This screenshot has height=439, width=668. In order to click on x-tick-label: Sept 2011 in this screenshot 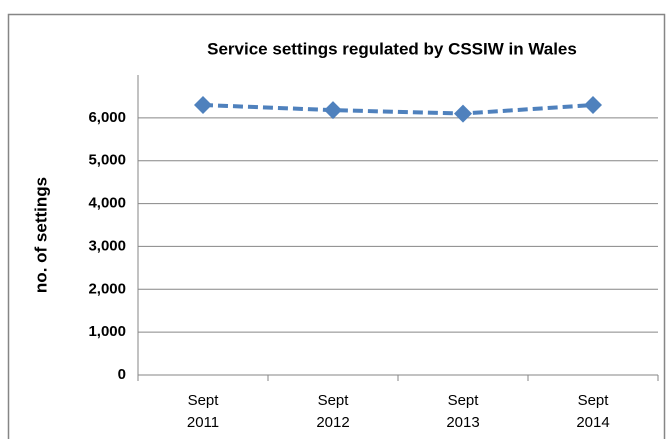, I will do `click(203, 411)`.